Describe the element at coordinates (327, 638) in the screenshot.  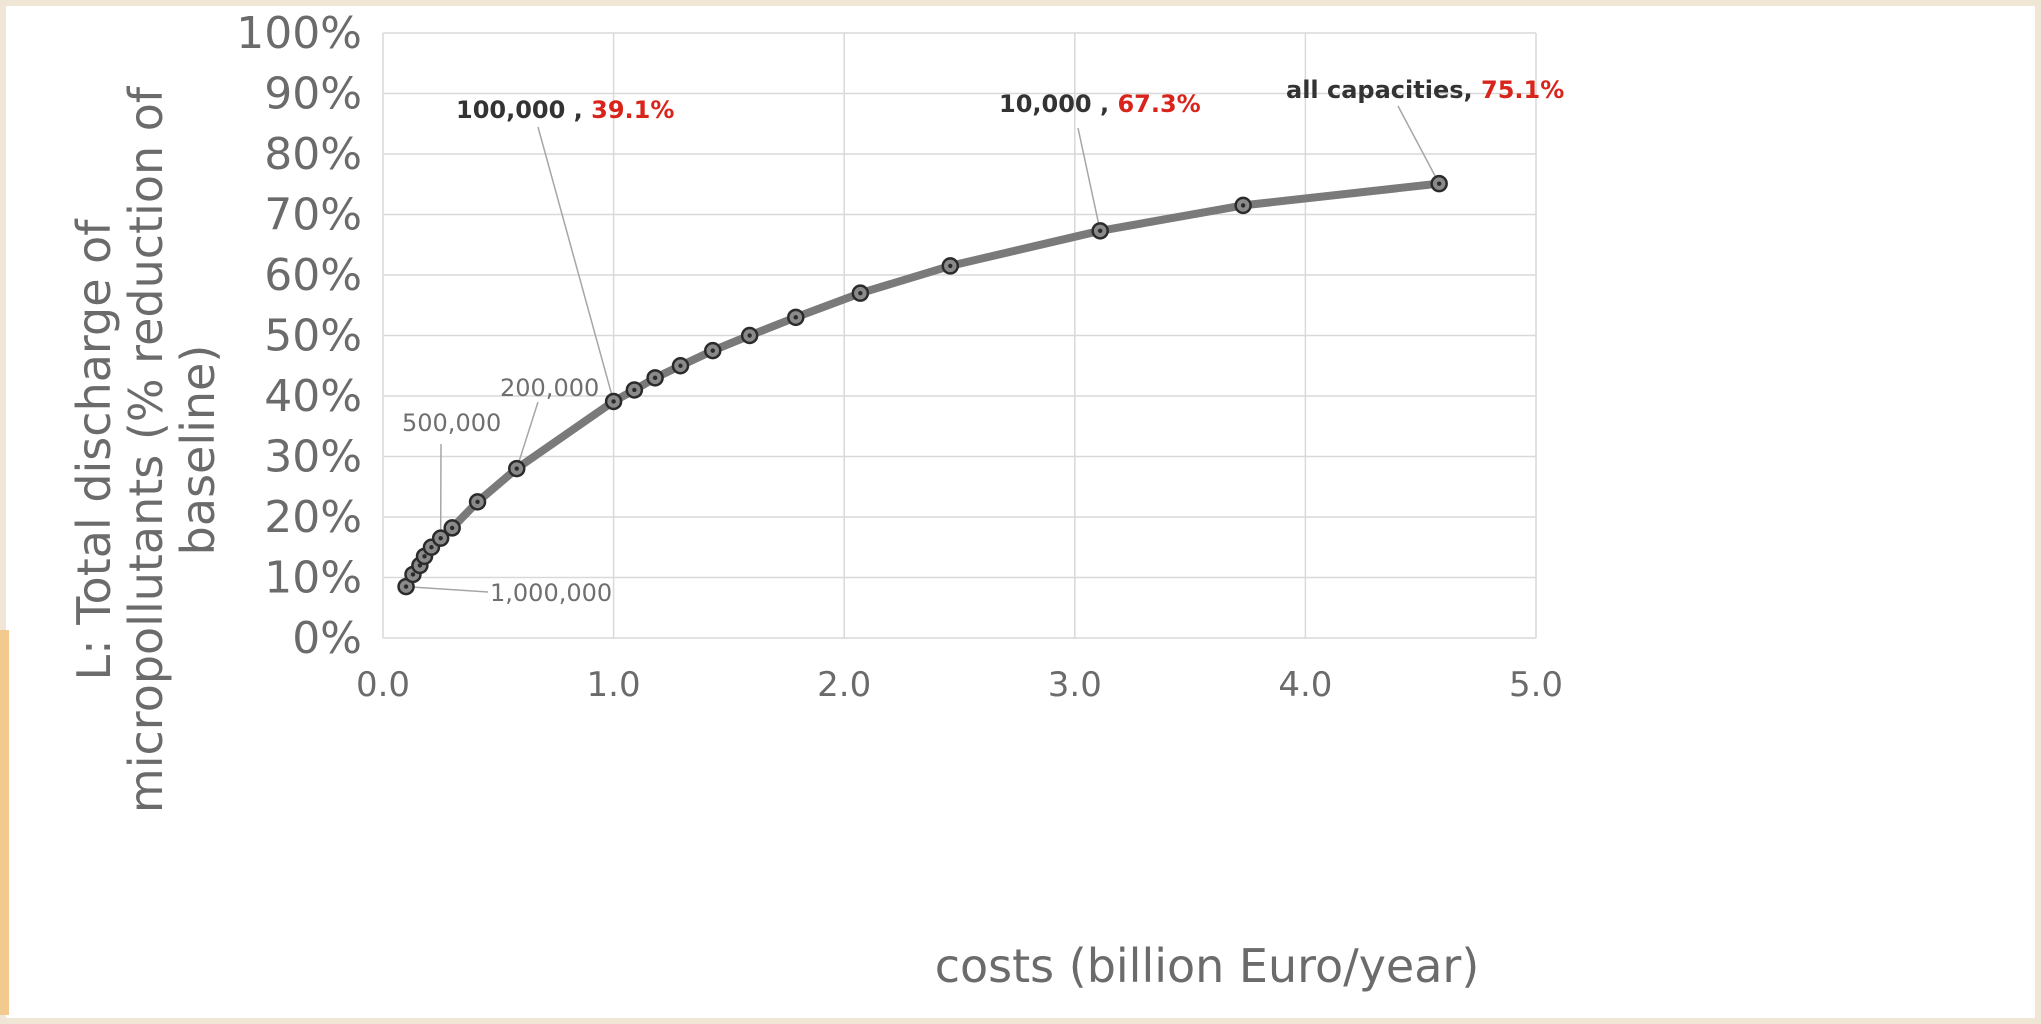
I see `y-tick-label: 0%` at that location.